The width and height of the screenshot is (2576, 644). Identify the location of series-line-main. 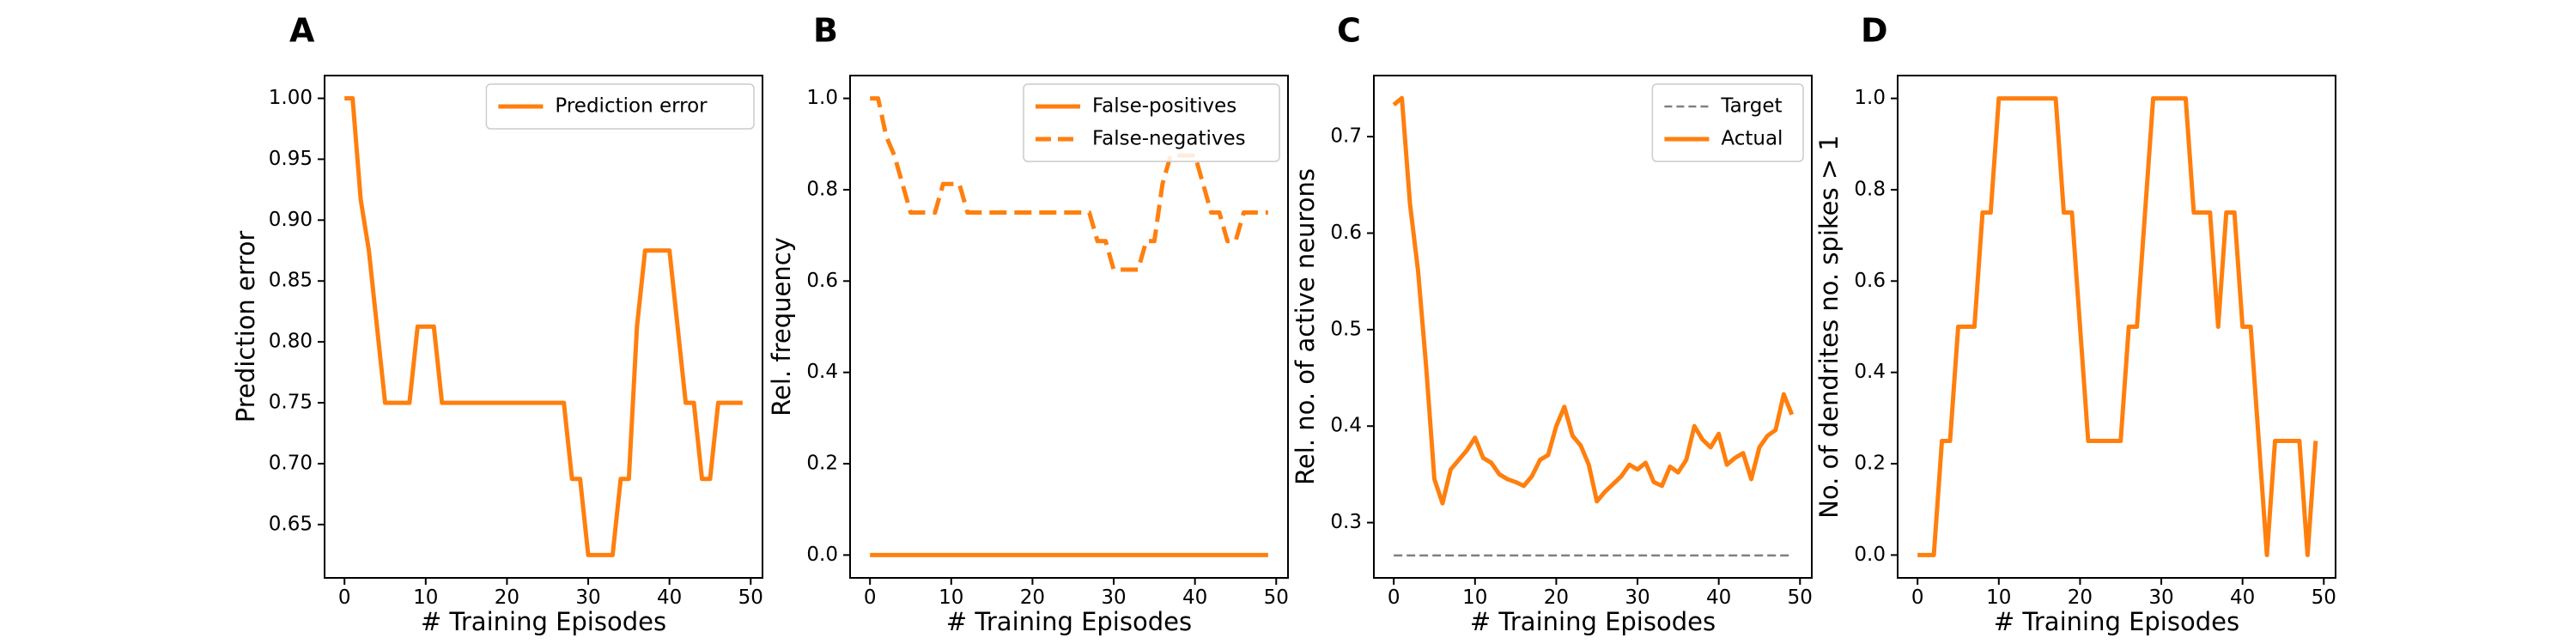
(2118, 326).